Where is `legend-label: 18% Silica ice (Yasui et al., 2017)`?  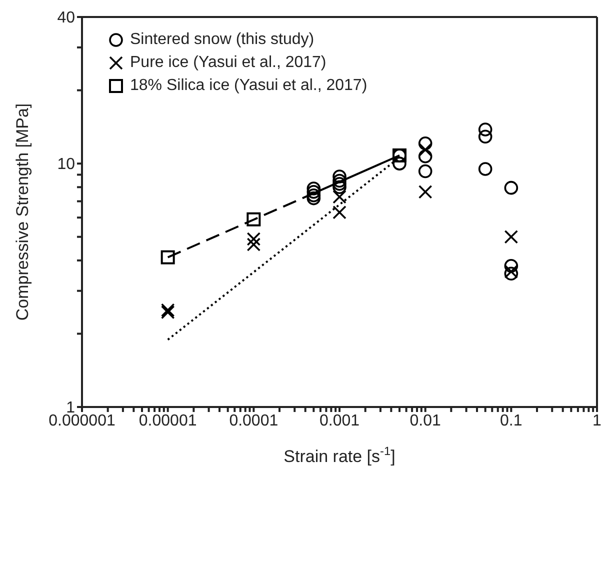 legend-label: 18% Silica ice (Yasui et al., 2017) is located at coordinates (249, 85).